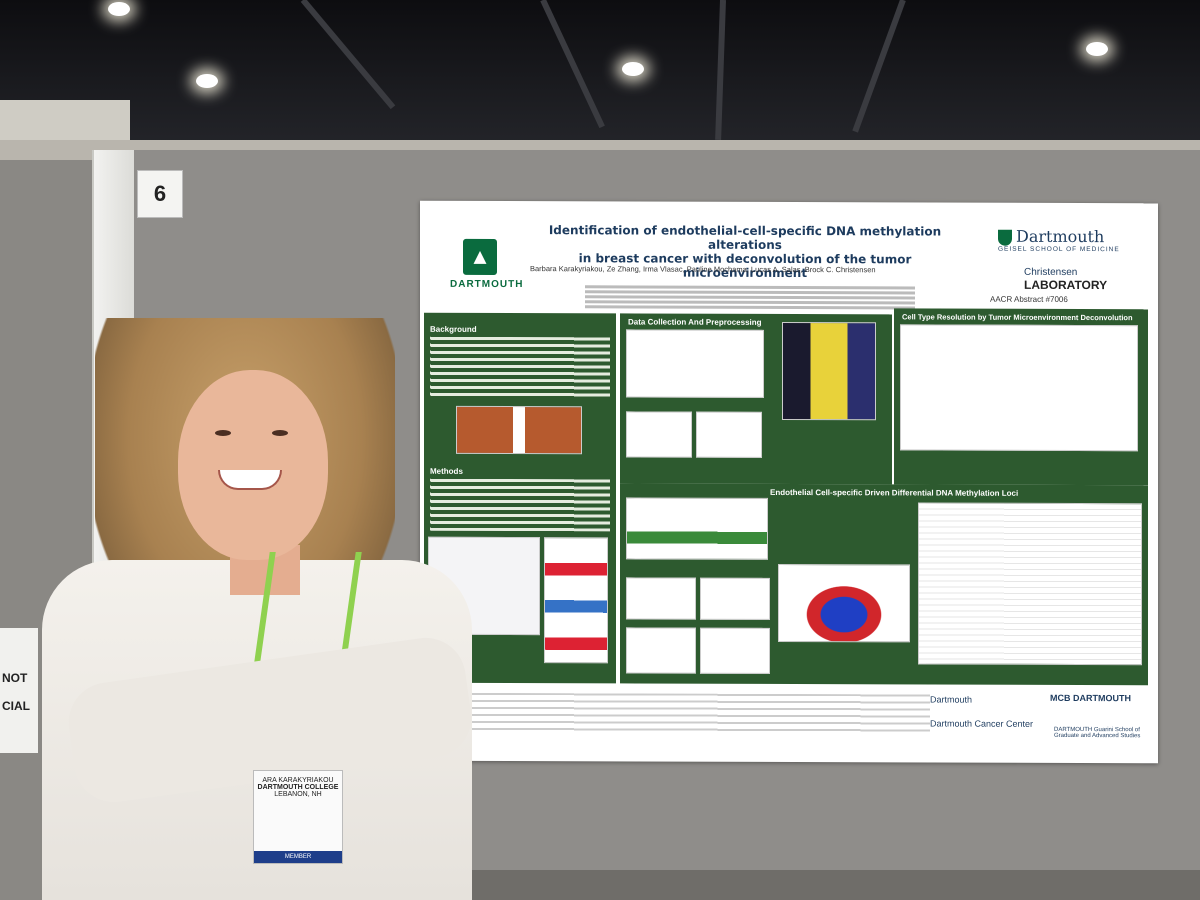  I want to click on boxplot-figure, so click(1019, 388).